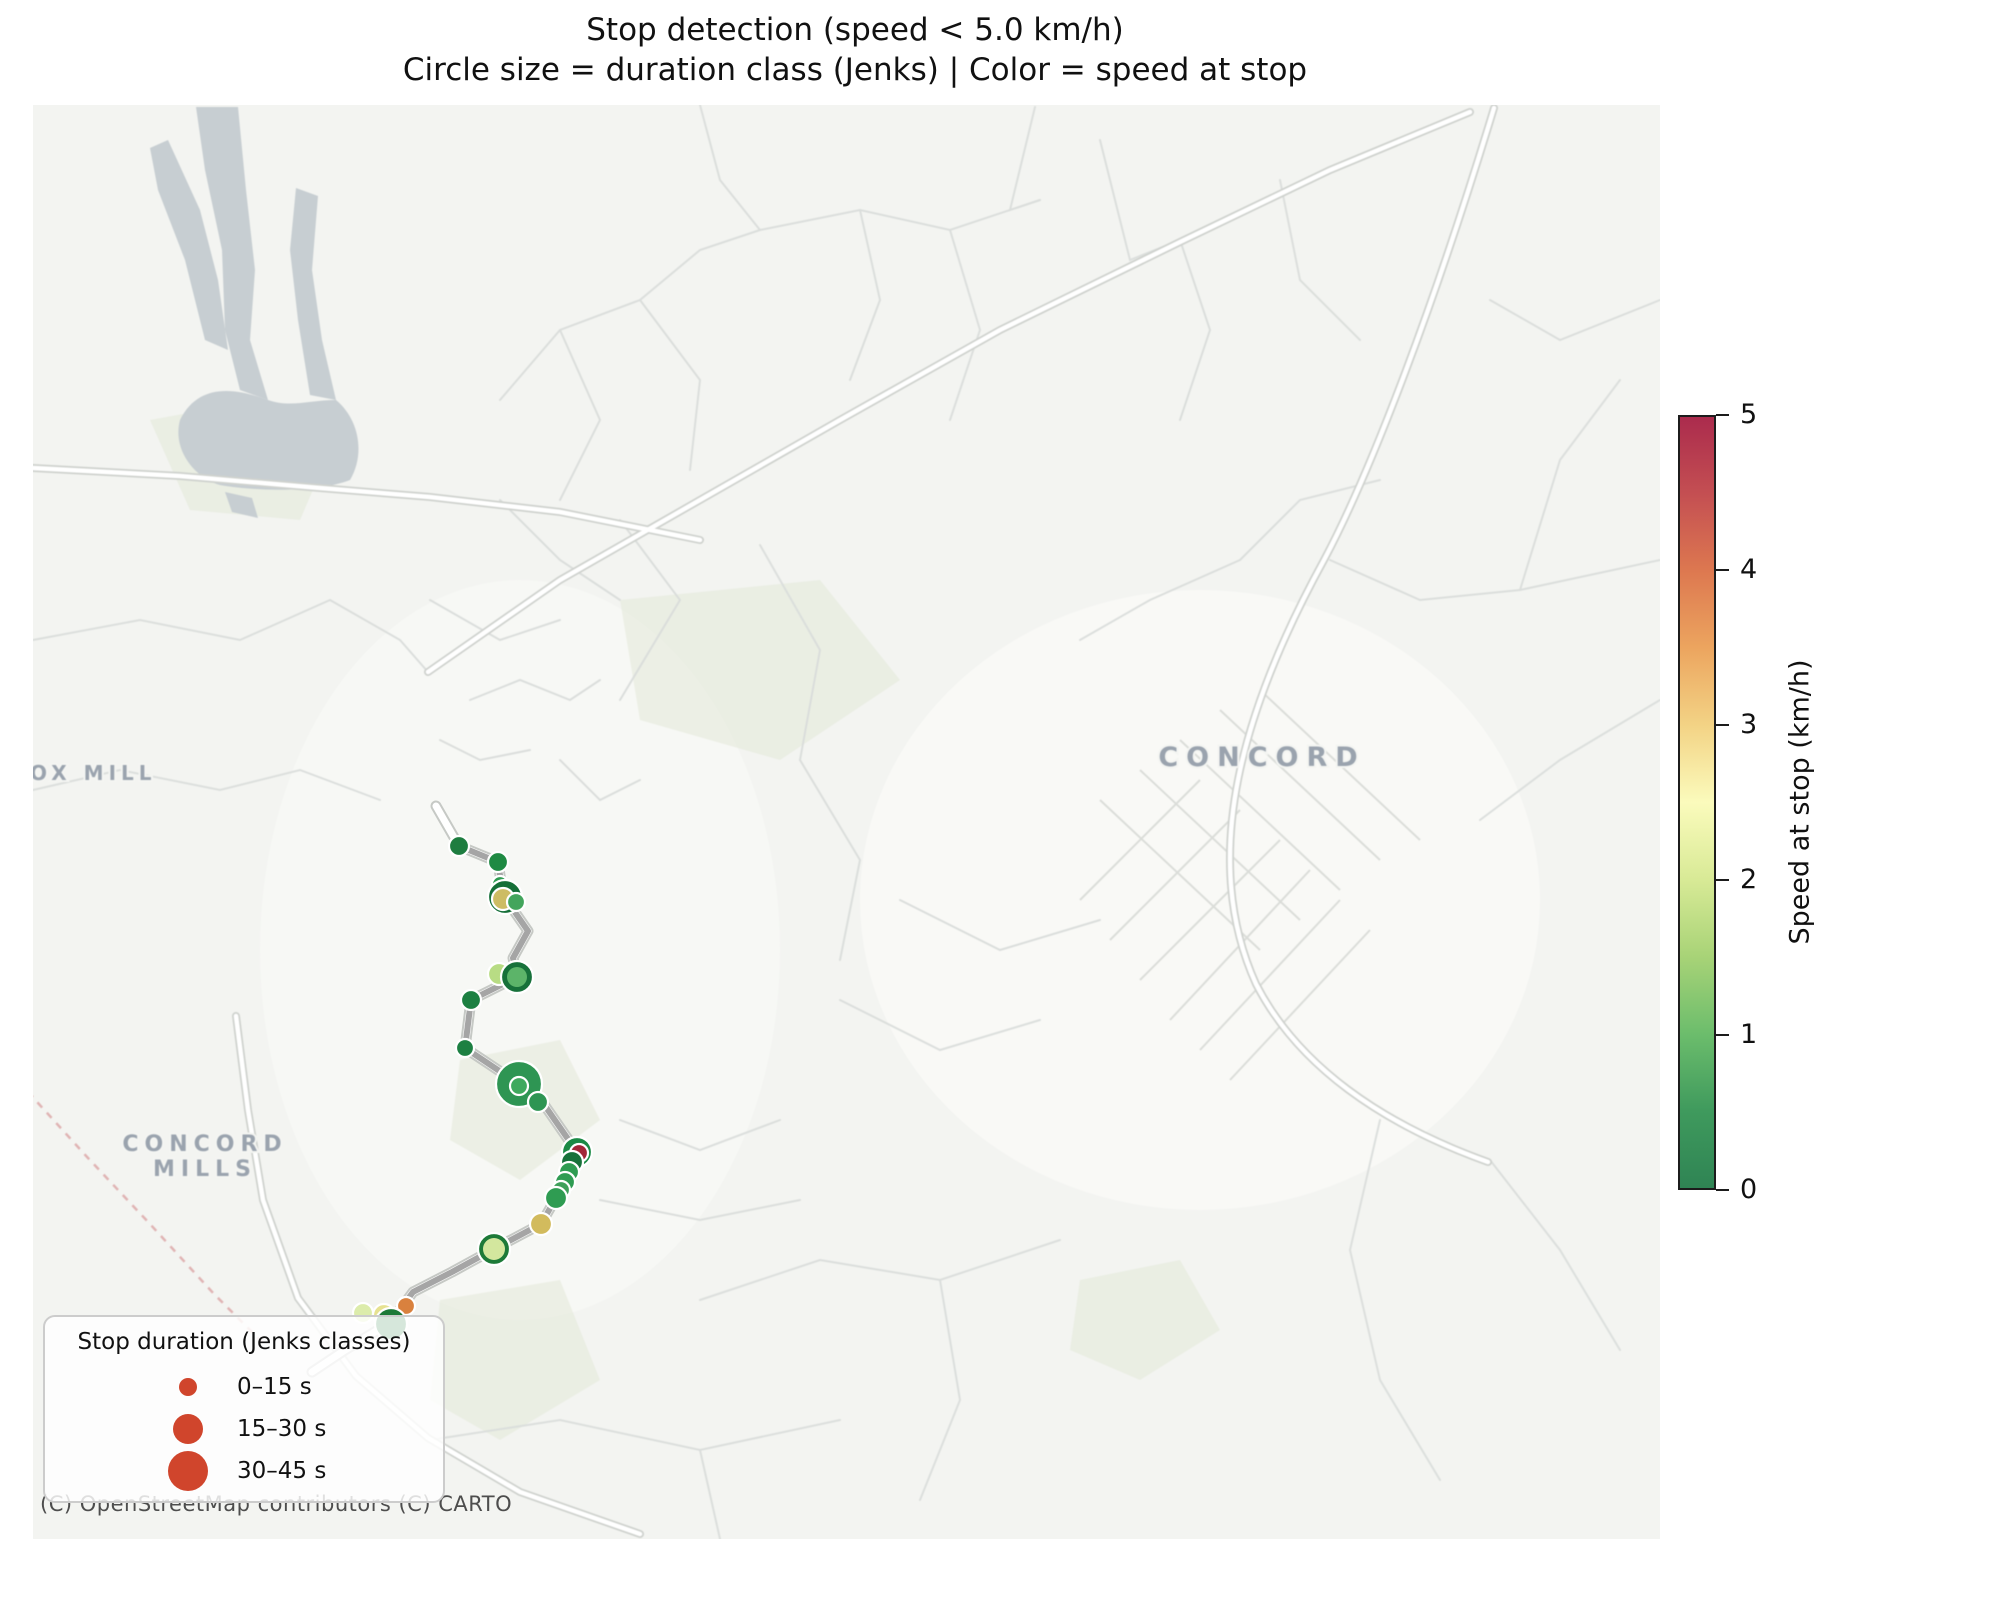 This screenshot has width=2000, height=1600. What do you see at coordinates (1261, 757) in the screenshot?
I see `map-label-concord: CONCORD` at bounding box center [1261, 757].